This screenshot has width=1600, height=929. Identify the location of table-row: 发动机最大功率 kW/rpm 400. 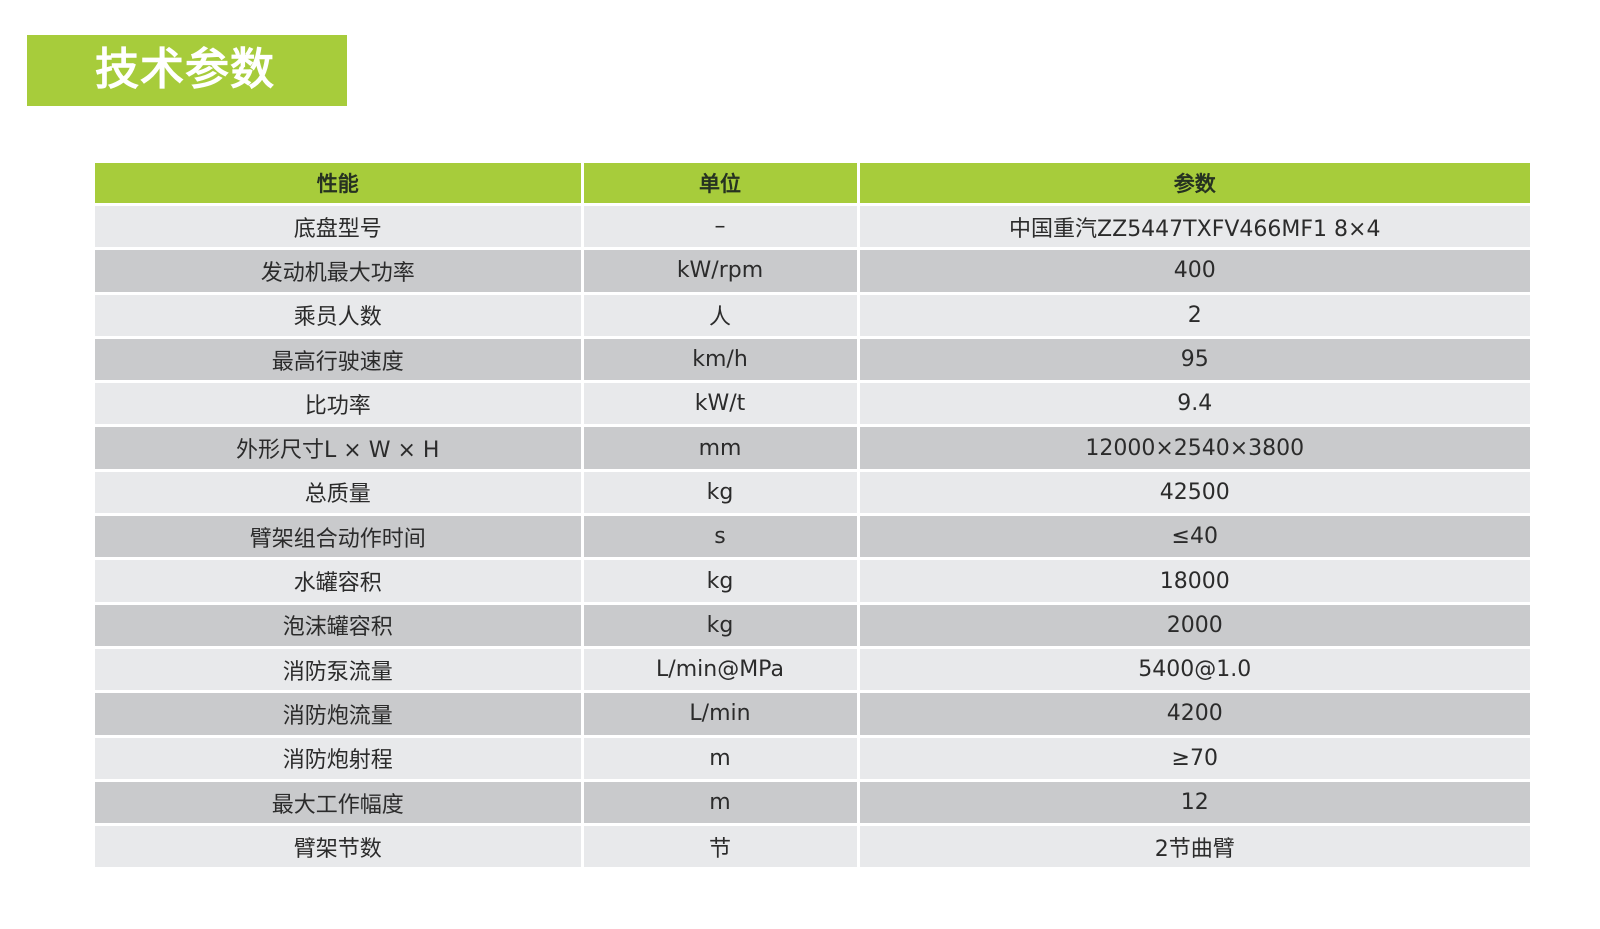
(812, 271).